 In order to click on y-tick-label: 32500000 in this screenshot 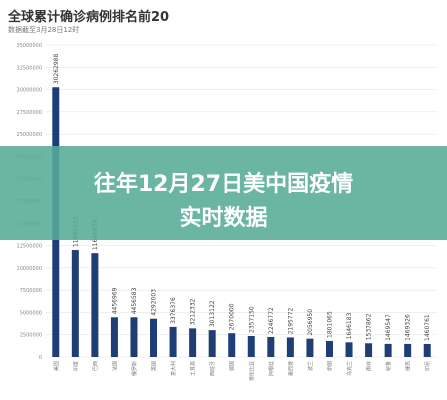, I will do `click(29, 68)`.